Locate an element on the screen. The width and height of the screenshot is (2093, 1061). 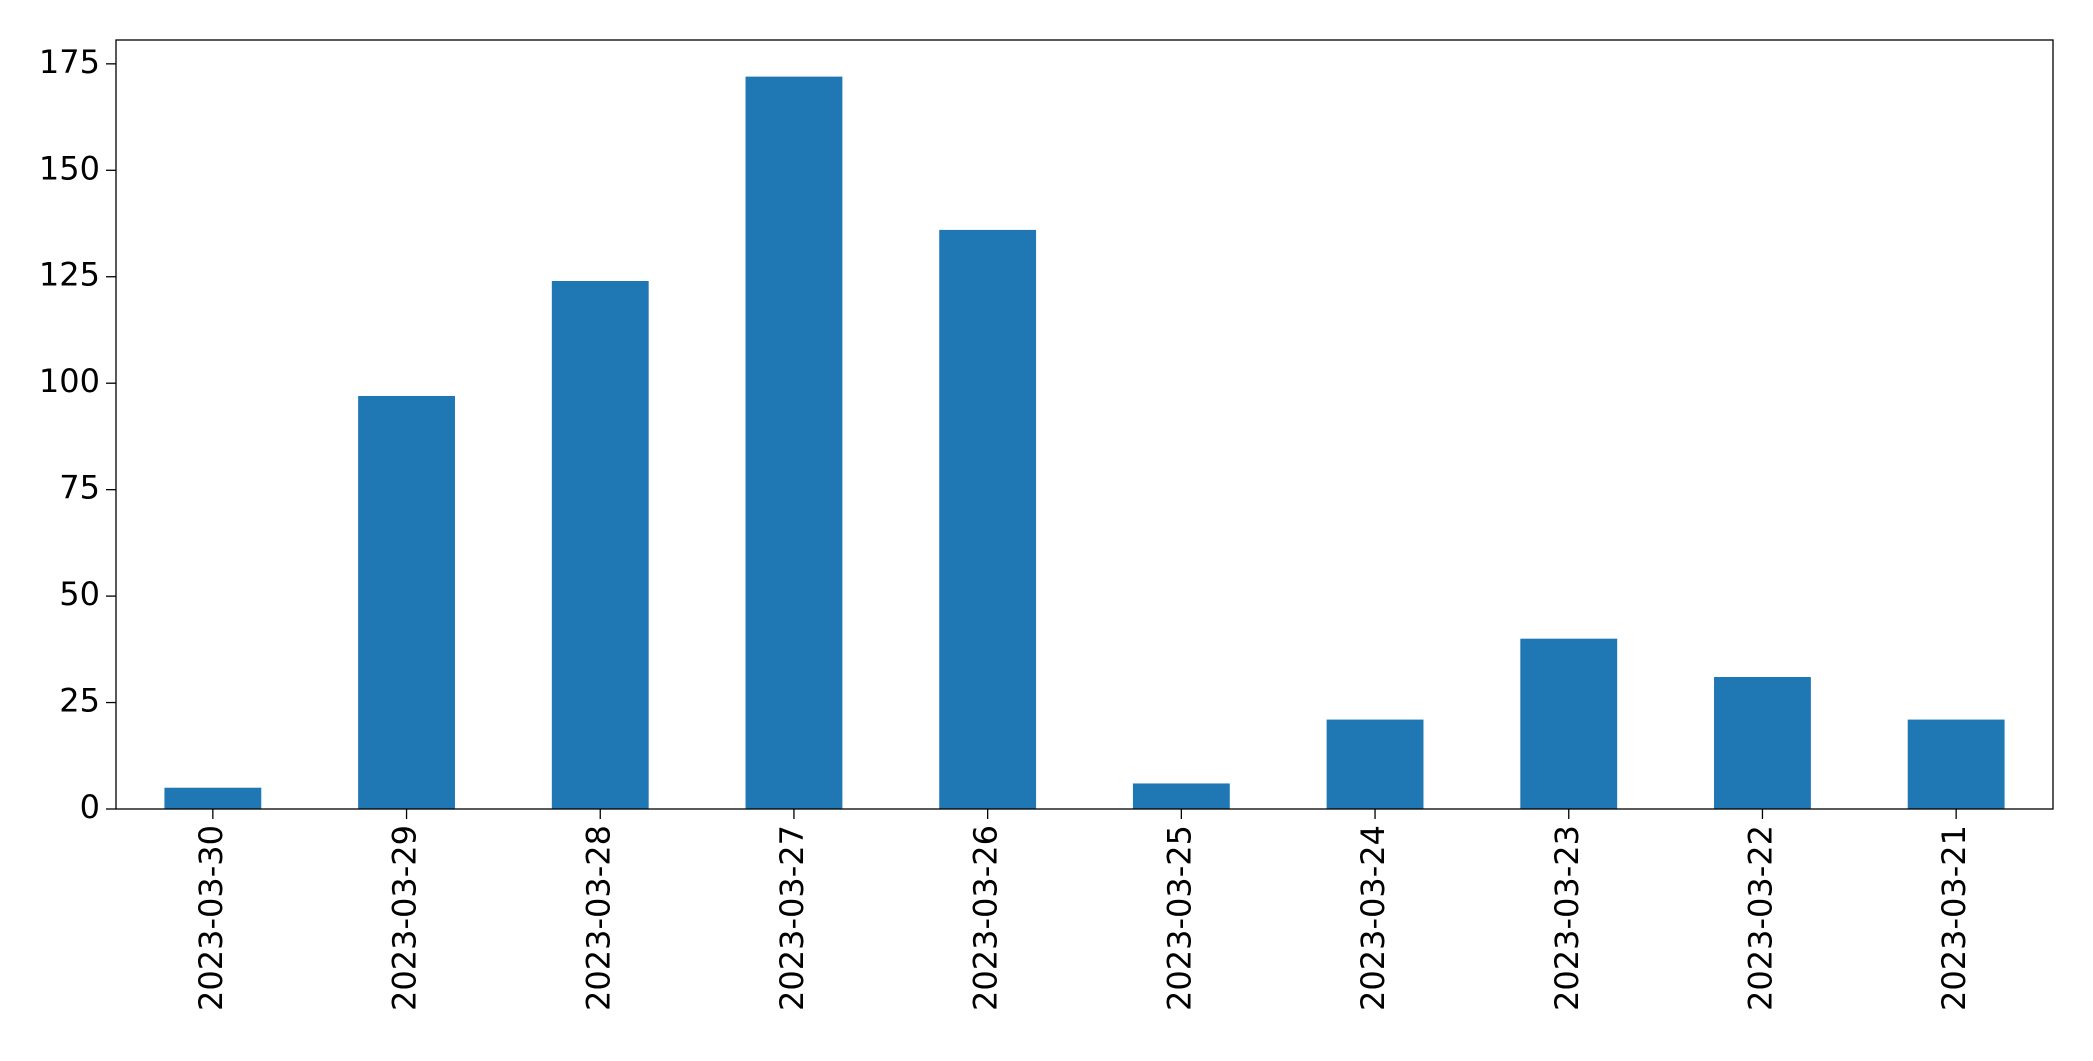
x-tick-label: 2023-03-30 is located at coordinates (211, 918).